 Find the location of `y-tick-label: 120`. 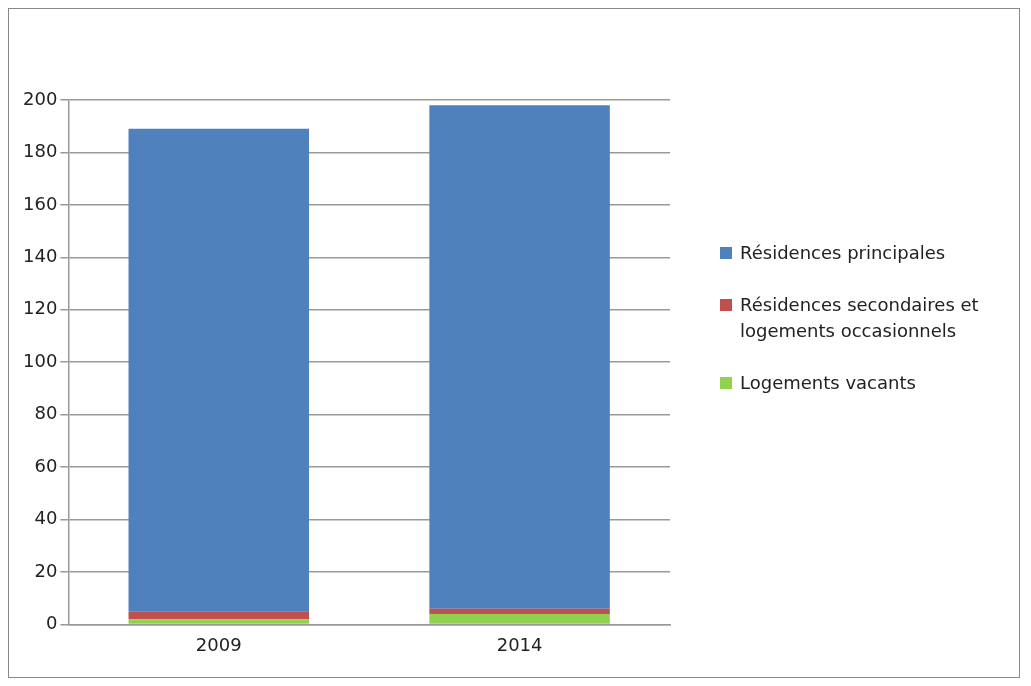

y-tick-label: 120 is located at coordinates (40, 308).